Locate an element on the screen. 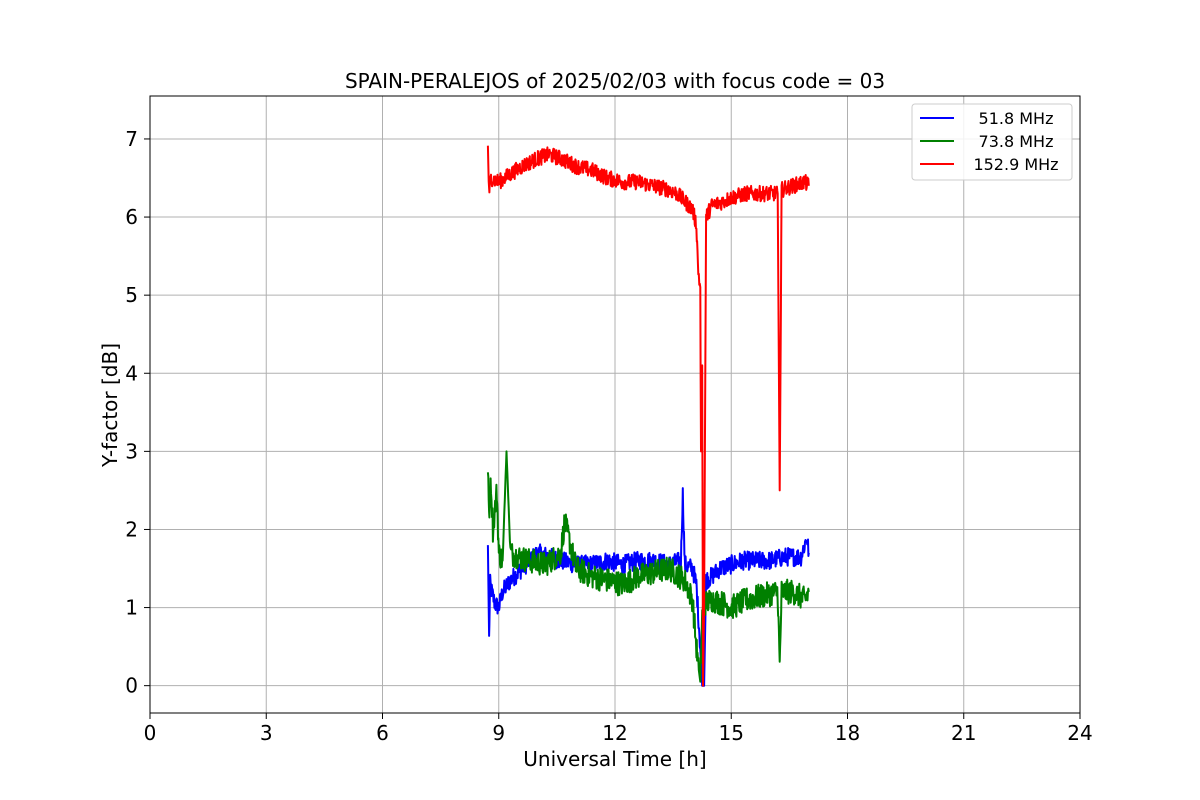 This screenshot has height=800, width=1200. legend-box is located at coordinates (992, 142).